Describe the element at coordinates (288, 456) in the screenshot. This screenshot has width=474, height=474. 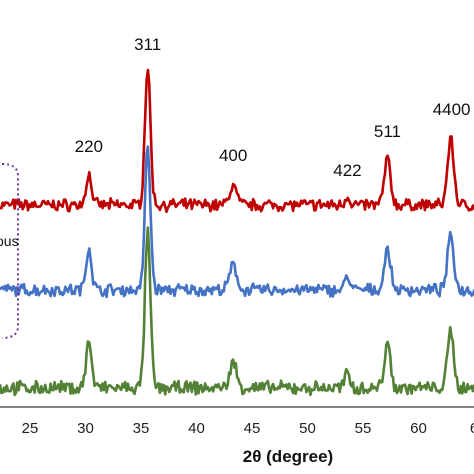
I see `x-axis-title: 2θ (degree)` at that location.